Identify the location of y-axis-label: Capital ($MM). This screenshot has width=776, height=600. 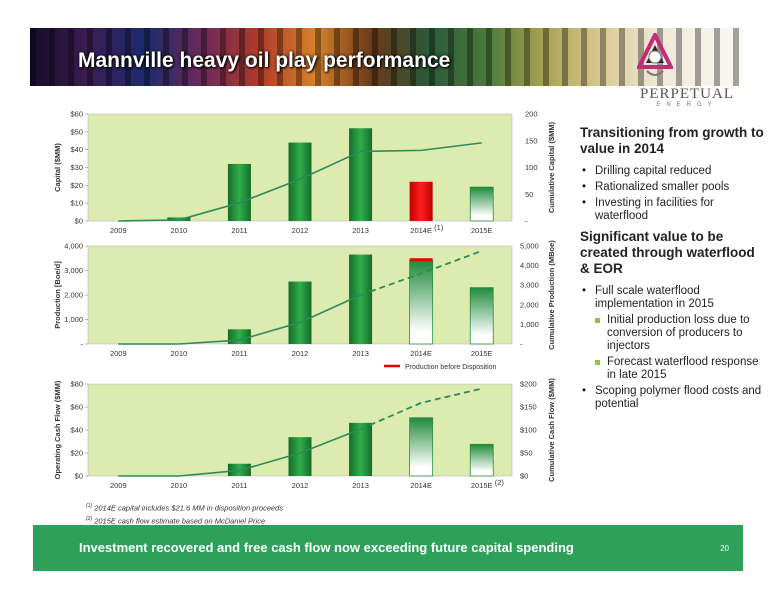
(57, 167).